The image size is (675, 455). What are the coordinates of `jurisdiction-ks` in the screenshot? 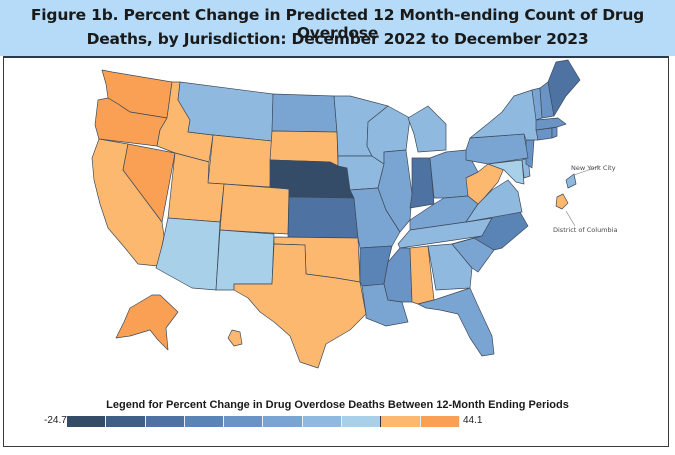 It's located at (323, 217).